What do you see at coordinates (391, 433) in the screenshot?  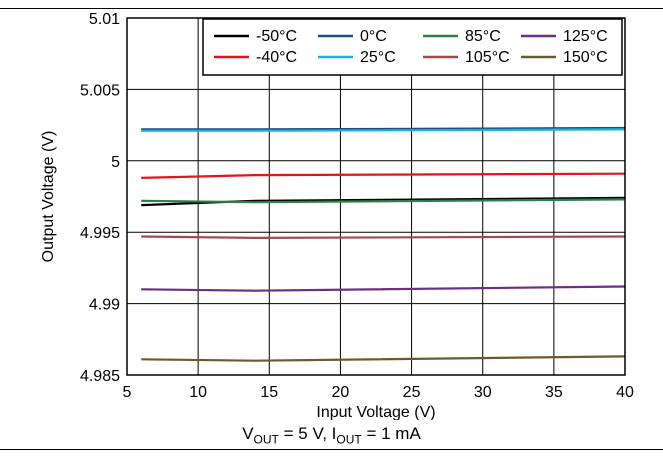 I see `caption-i-rest: = 1 mA` at bounding box center [391, 433].